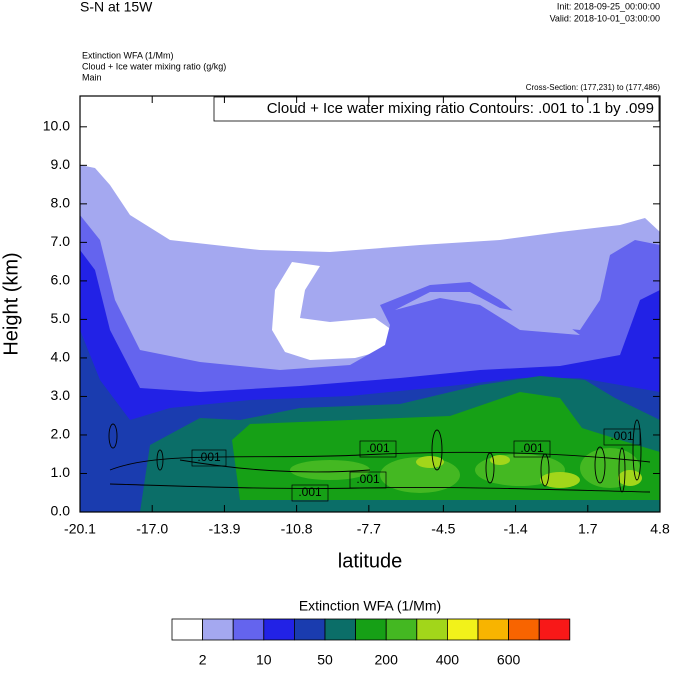  What do you see at coordinates (588, 529) in the screenshot?
I see `x-tick-label: 1.7` at bounding box center [588, 529].